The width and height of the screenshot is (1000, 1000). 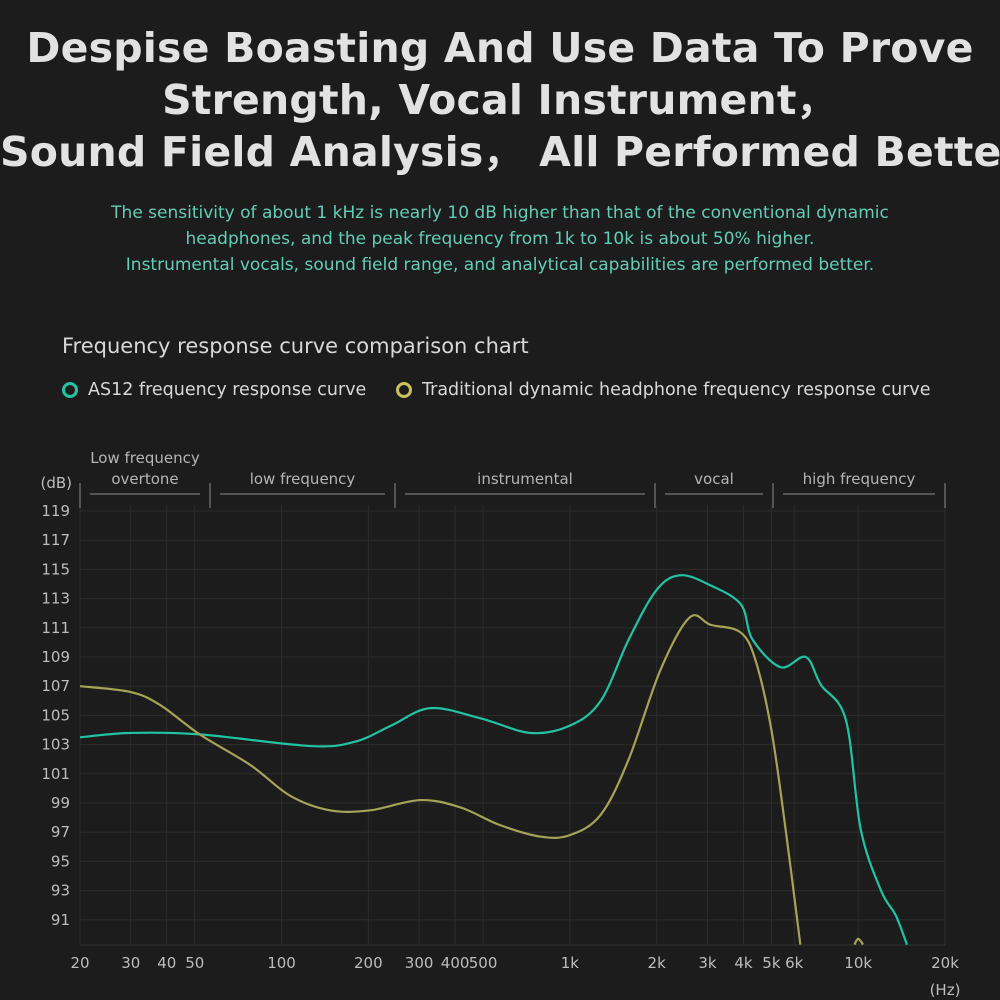 What do you see at coordinates (55, 628) in the screenshot?
I see `y-tick-label: 111` at bounding box center [55, 628].